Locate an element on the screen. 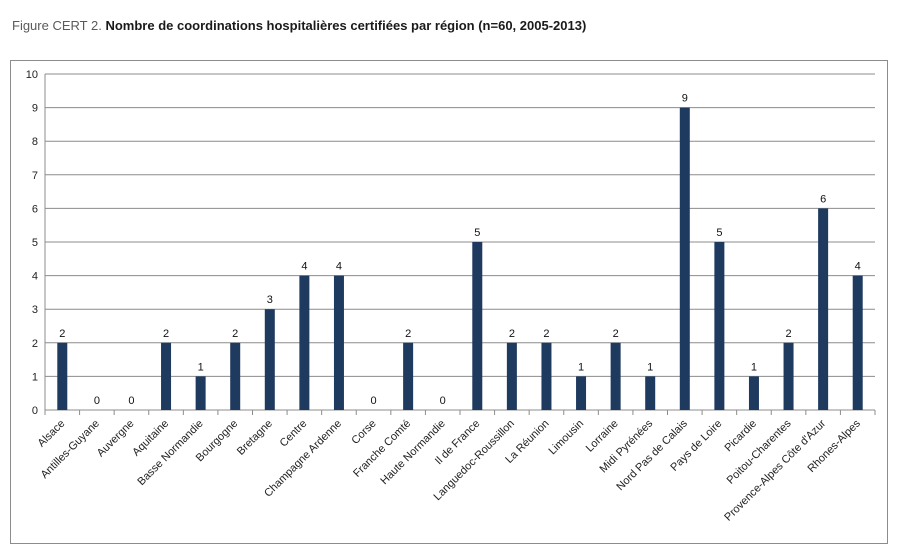 This screenshot has height=550, width=900. y-tick-label: 8 is located at coordinates (35, 142).